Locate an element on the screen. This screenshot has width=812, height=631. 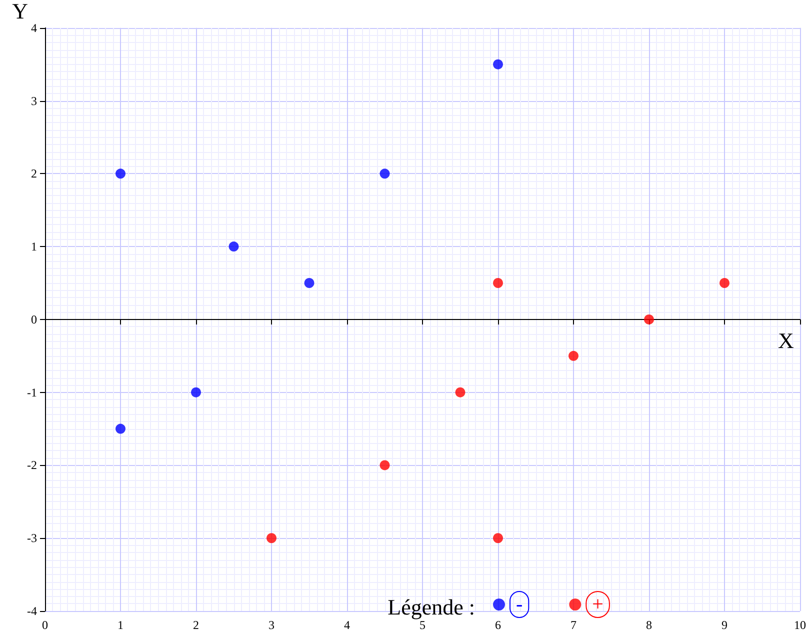
x-tick-label: 7 is located at coordinates (573, 624).